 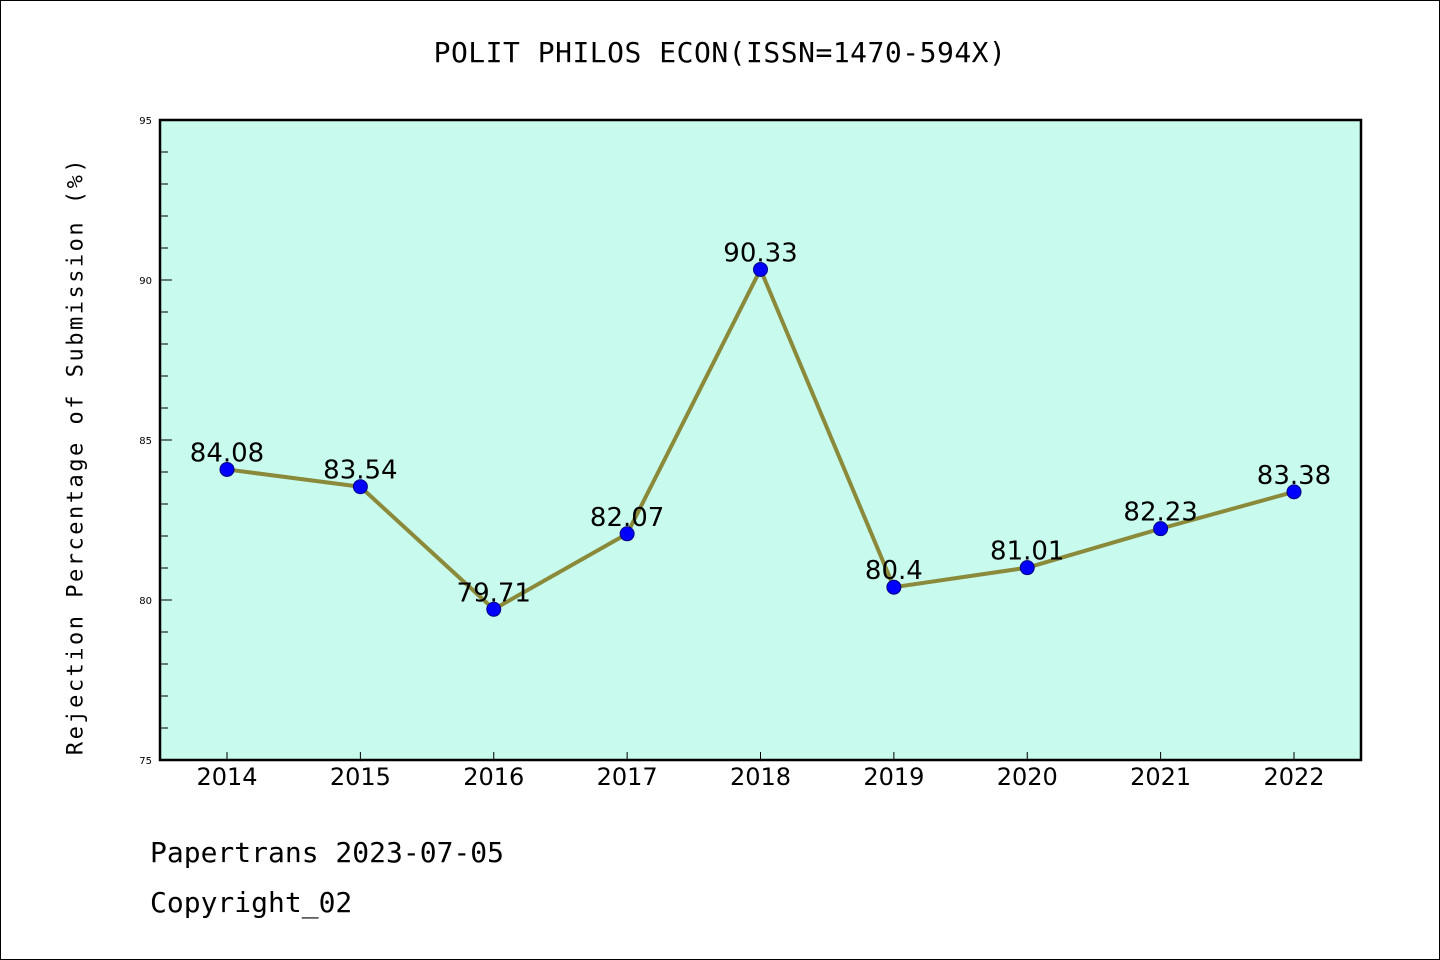 What do you see at coordinates (226, 777) in the screenshot?
I see `x-tick-label: 2014` at bounding box center [226, 777].